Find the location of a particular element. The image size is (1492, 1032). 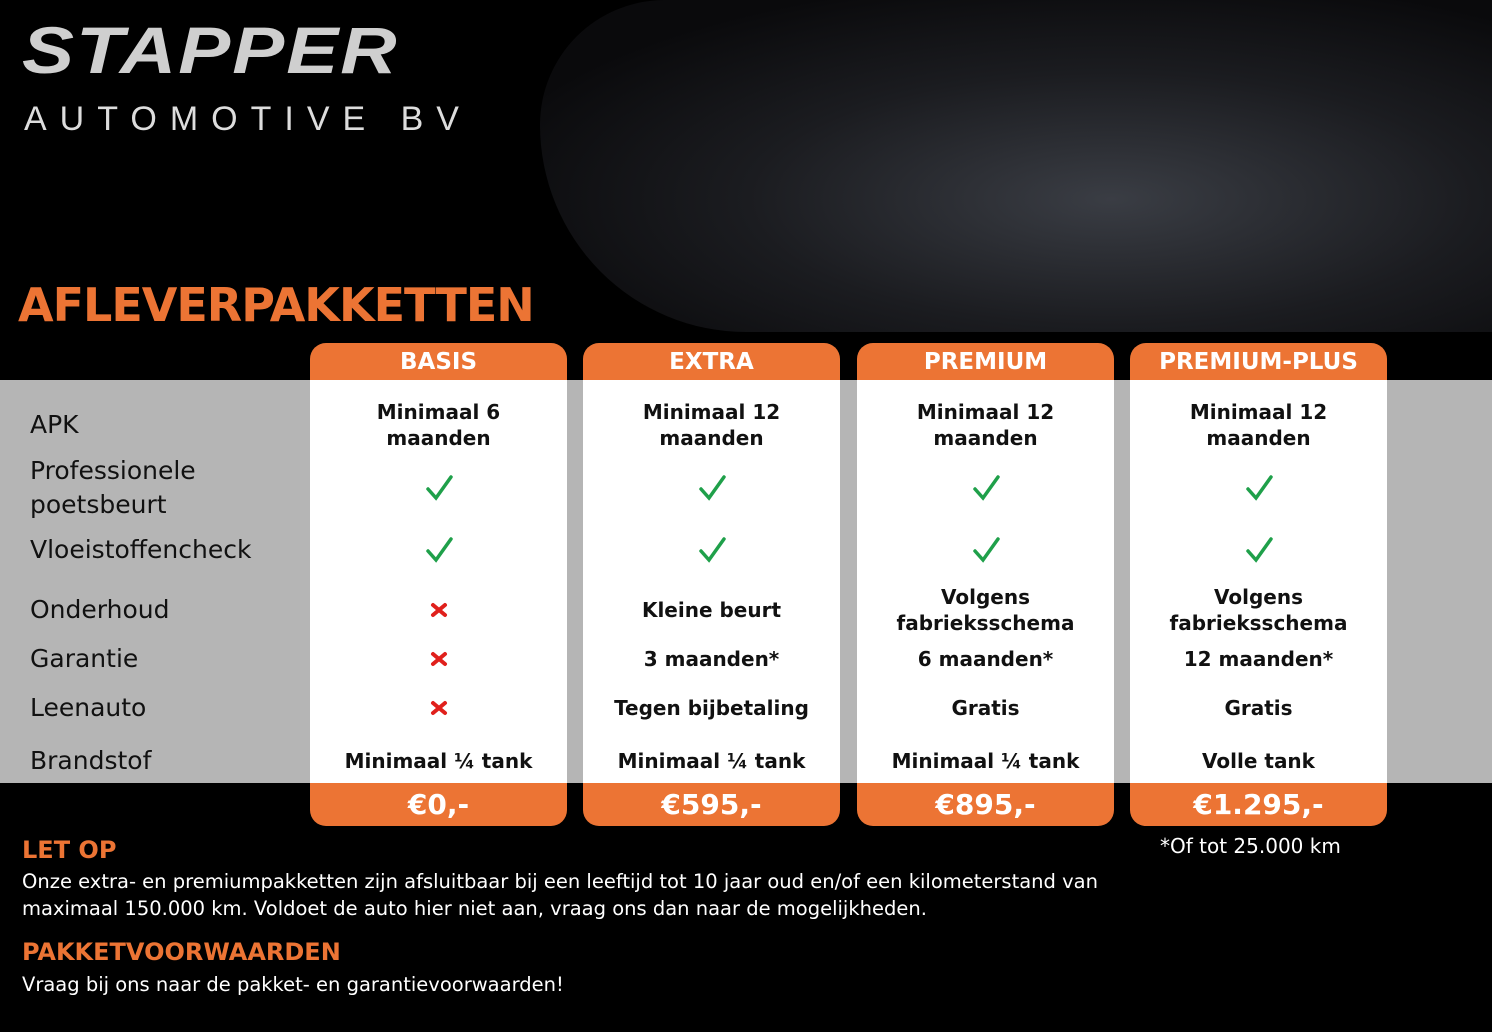

cell-text: Volle tank is located at coordinates (1258, 761).